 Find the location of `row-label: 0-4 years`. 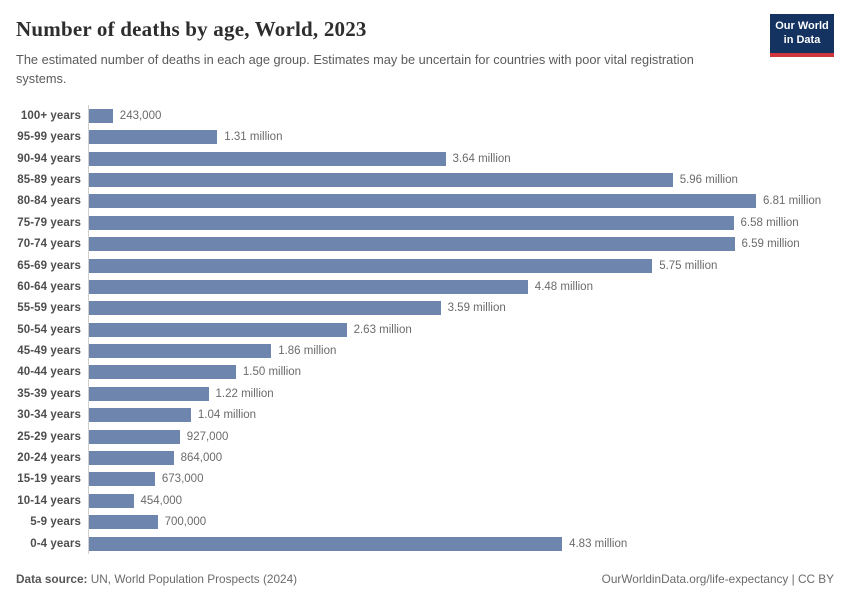

row-label: 0-4 years is located at coordinates (55, 543).